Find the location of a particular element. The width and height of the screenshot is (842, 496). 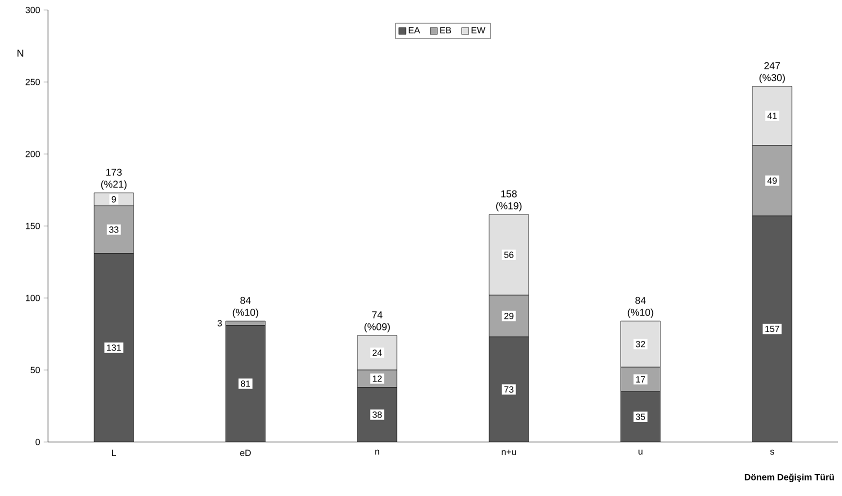

data-label: 157 is located at coordinates (772, 329).